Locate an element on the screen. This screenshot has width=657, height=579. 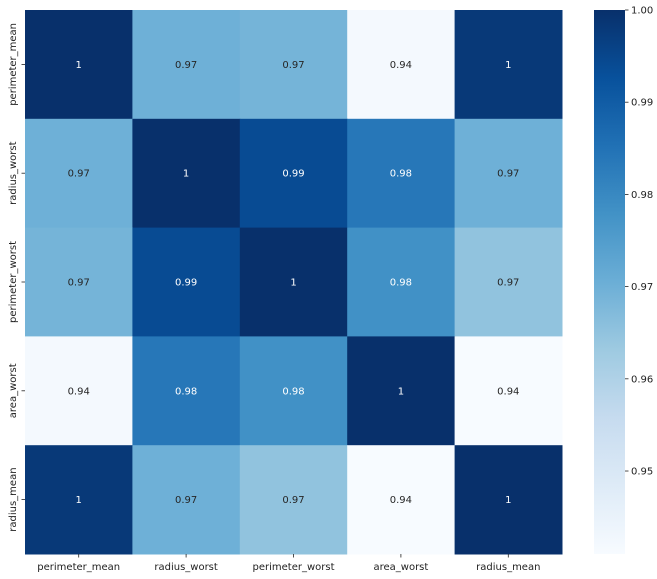
y-tick-label: radius_worst is located at coordinates (13, 173).